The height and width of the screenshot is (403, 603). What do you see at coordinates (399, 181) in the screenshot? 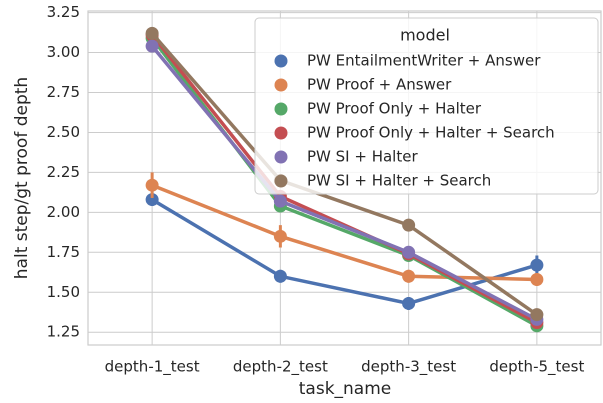
I see `legend-label: PW SI + Halter + Search` at bounding box center [399, 181].